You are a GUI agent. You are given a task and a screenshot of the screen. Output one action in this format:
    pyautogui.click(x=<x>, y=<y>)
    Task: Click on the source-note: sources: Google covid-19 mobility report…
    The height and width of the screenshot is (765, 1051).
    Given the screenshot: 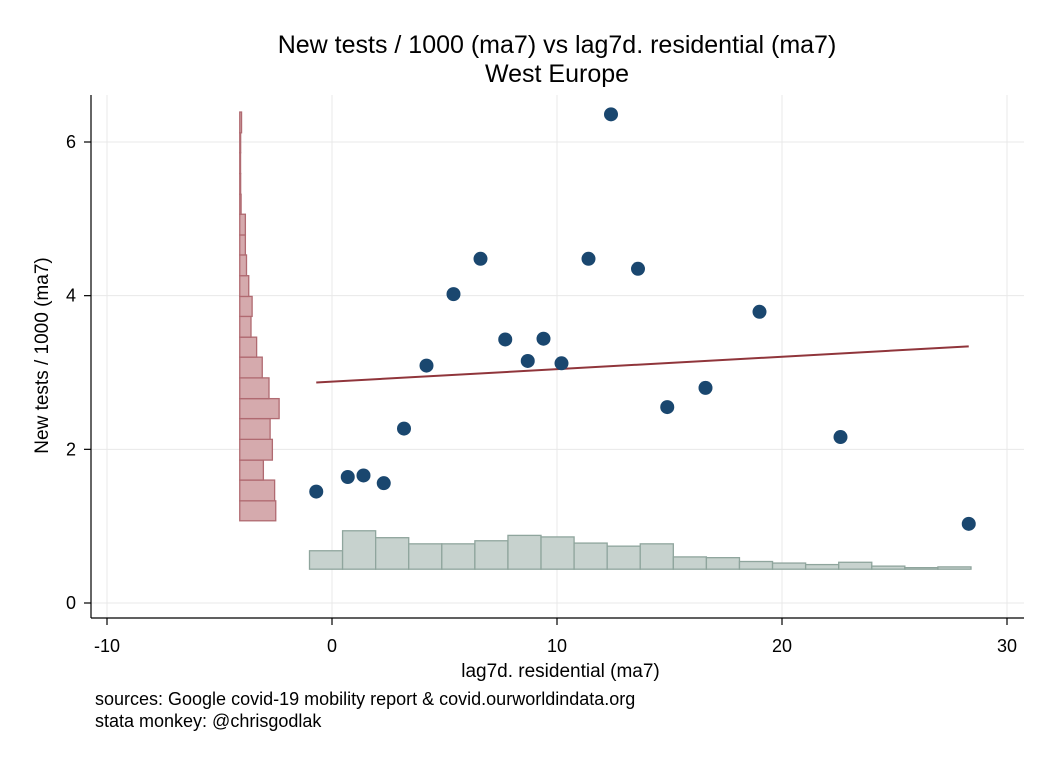 What is the action you would take?
    pyautogui.click(x=365, y=699)
    